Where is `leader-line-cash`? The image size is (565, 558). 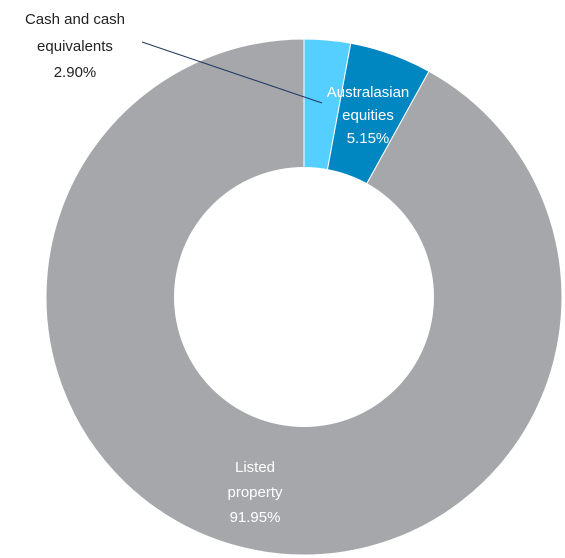
leader-line-cash is located at coordinates (232, 72).